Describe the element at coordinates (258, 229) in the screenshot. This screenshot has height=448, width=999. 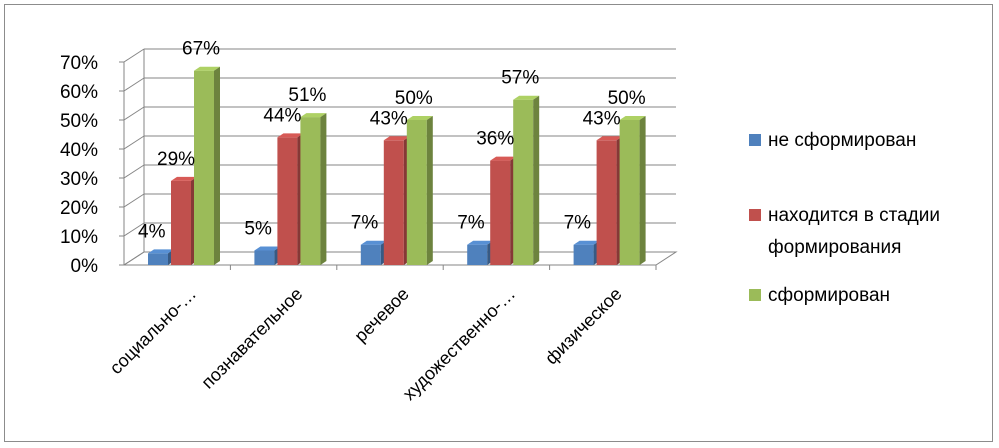
I see `data-label: 5%` at that location.